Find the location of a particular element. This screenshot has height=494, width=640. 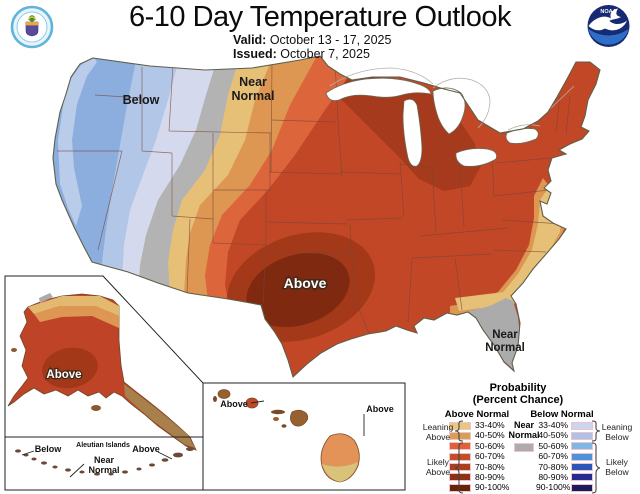

aleutian-label-near-1: Near is located at coordinates (104, 460).